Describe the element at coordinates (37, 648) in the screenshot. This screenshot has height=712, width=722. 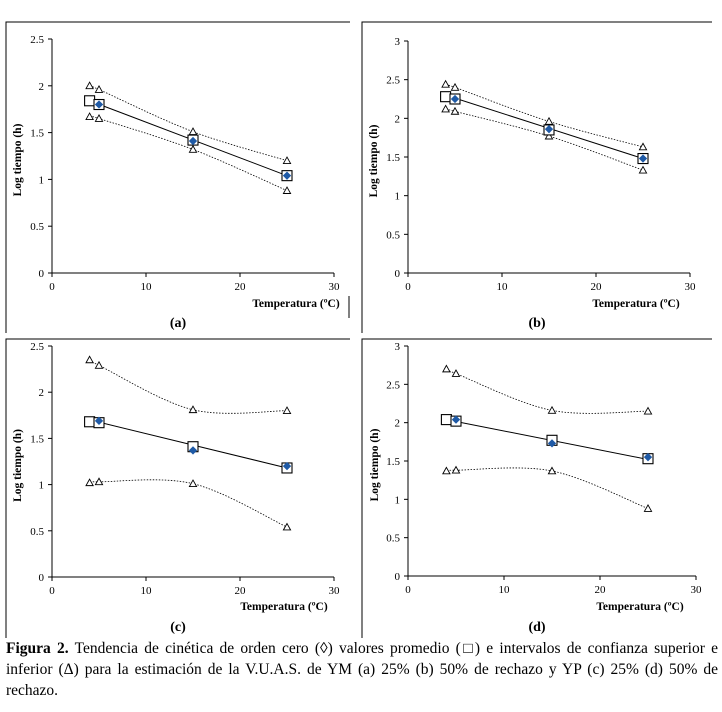
I see `caption-label: Figura 2.` at that location.